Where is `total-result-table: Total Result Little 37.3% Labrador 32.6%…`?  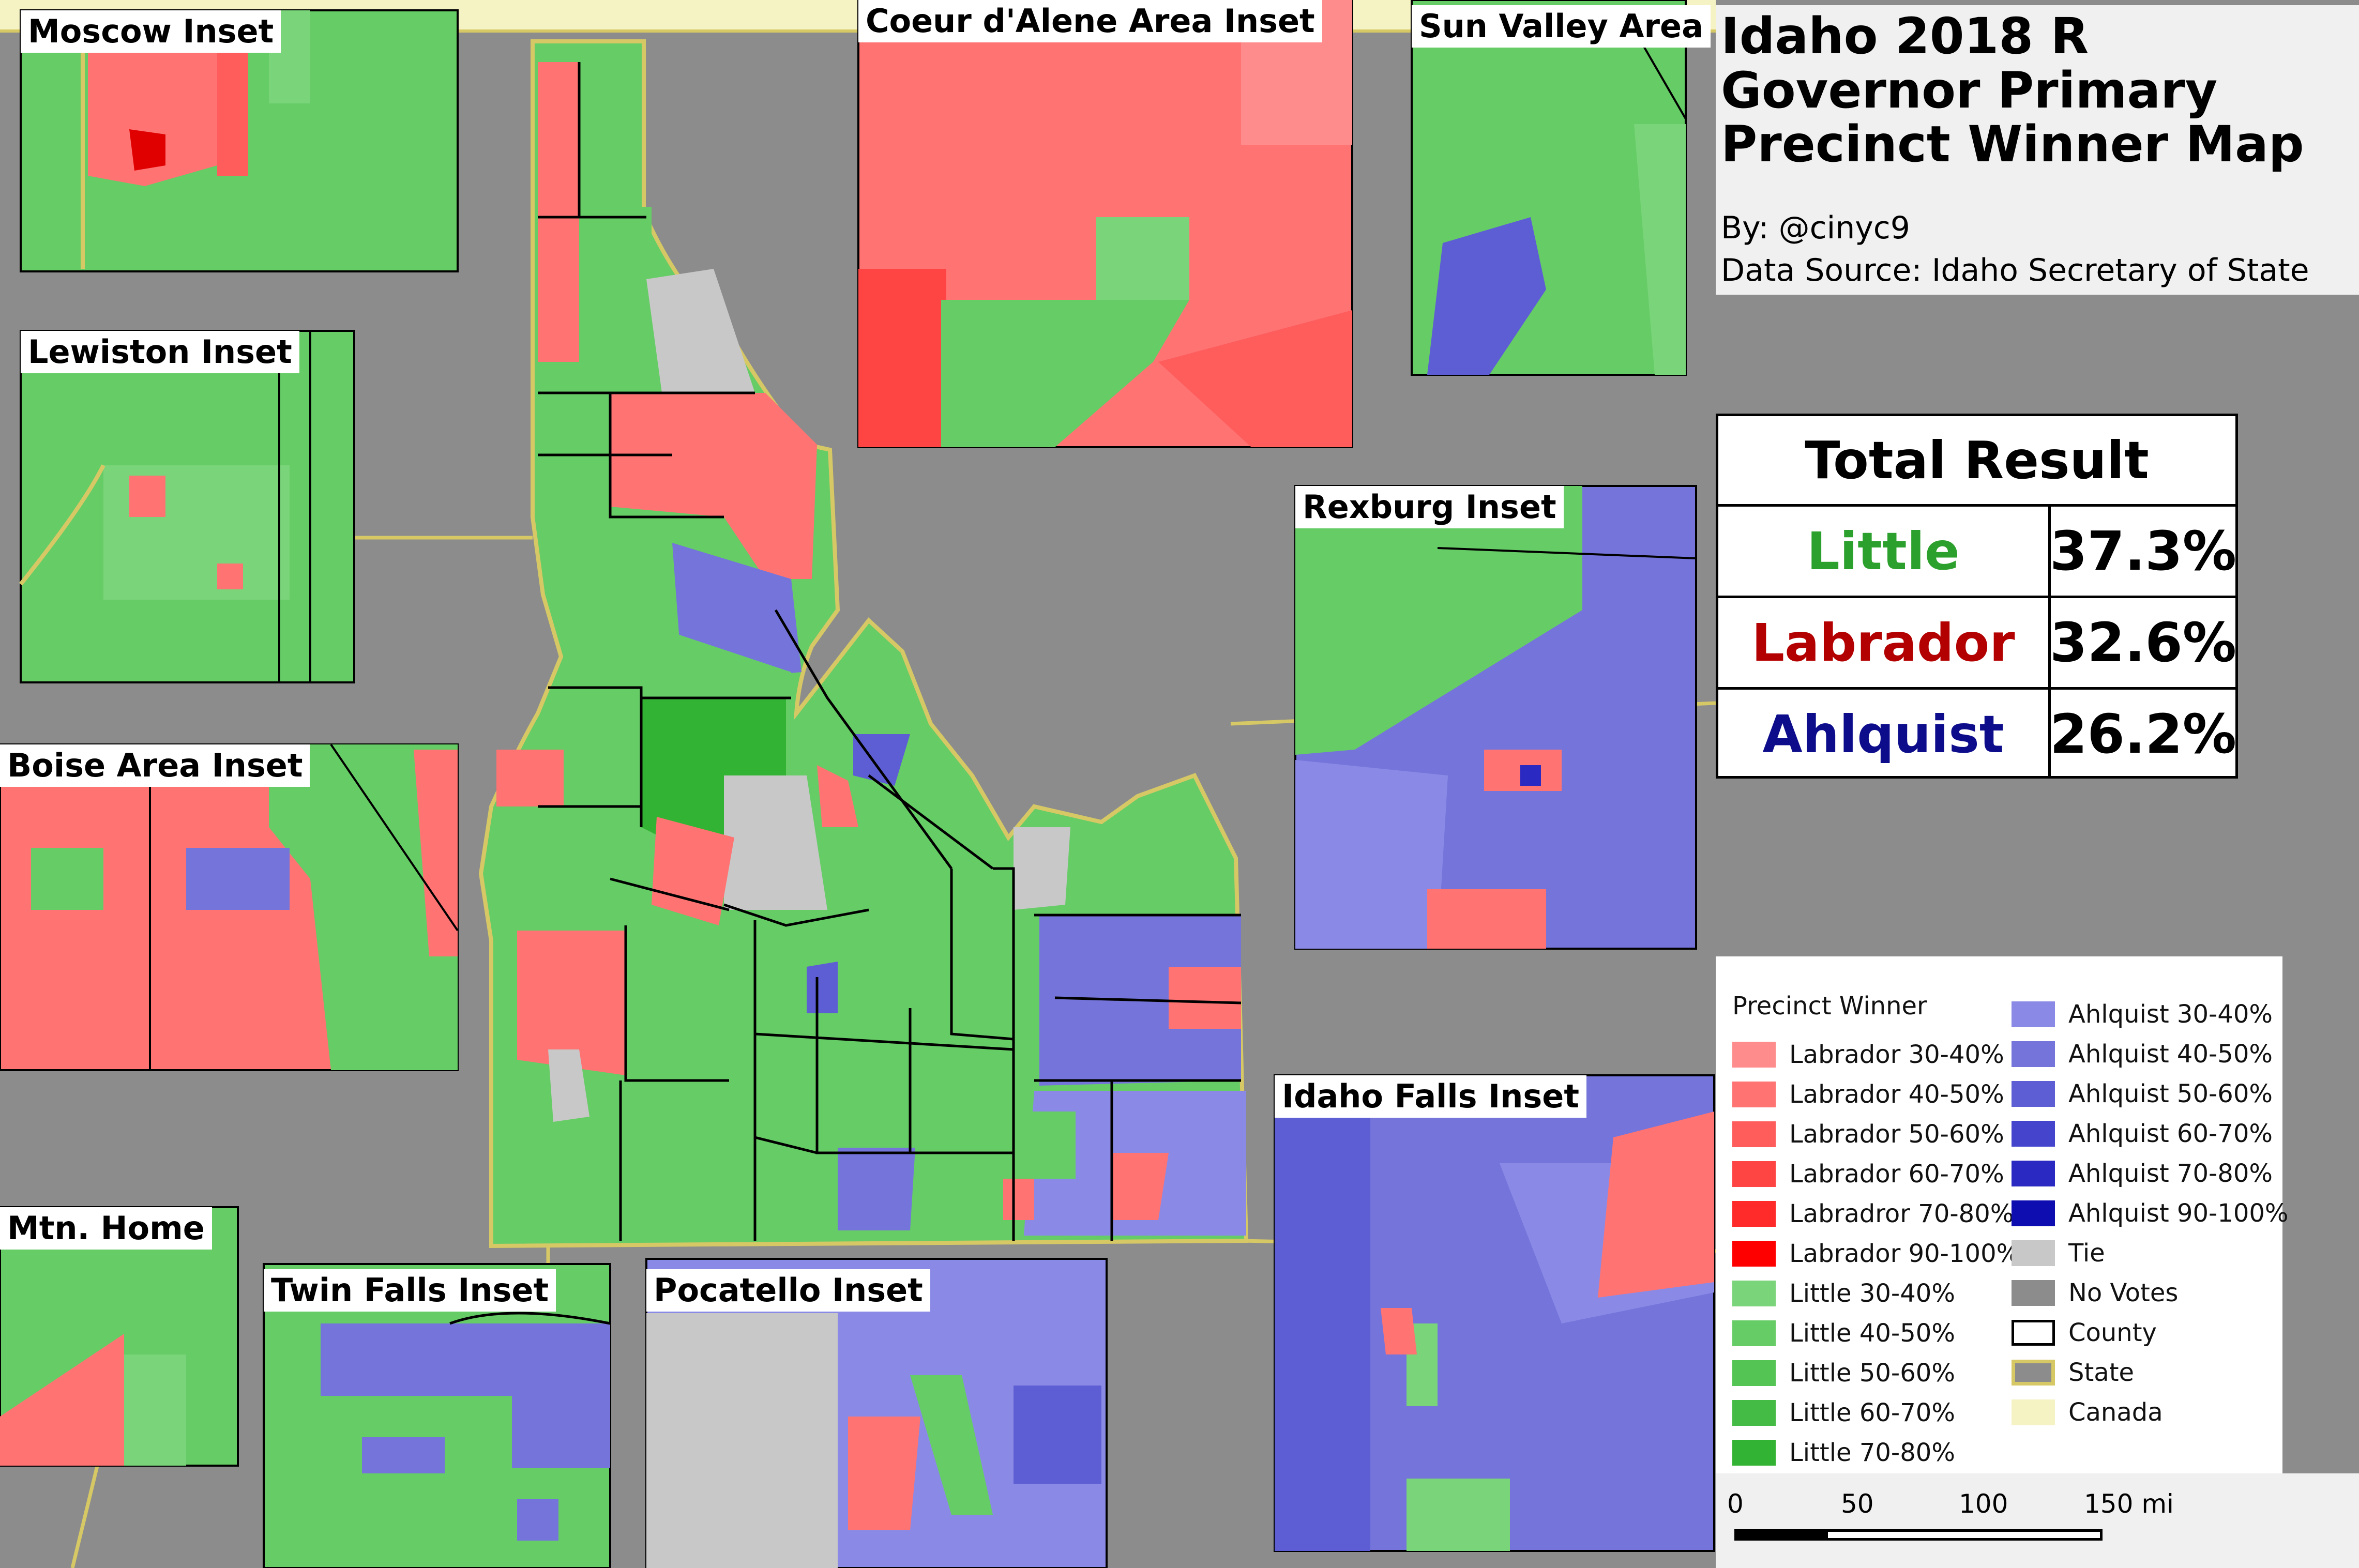
total-result-table: Total Result Little 37.3% Labrador 32.6%… is located at coordinates (1977, 597).